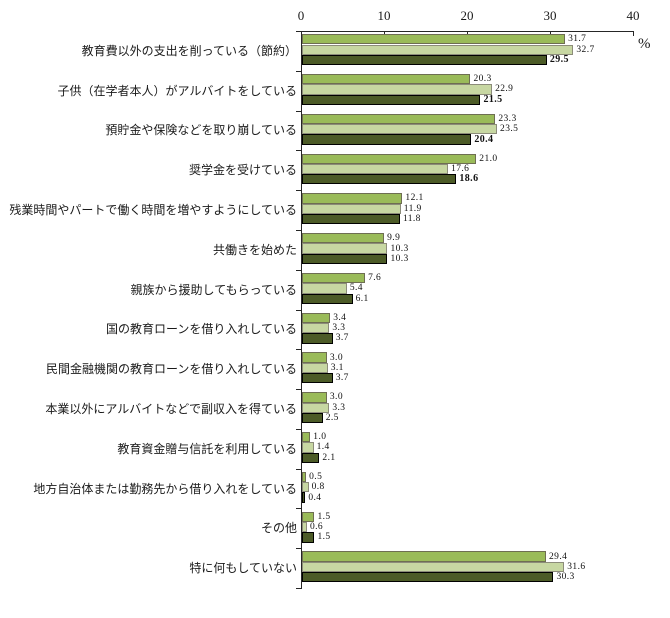  I want to click on x-axis-tick-label: 20, so click(467, 15).